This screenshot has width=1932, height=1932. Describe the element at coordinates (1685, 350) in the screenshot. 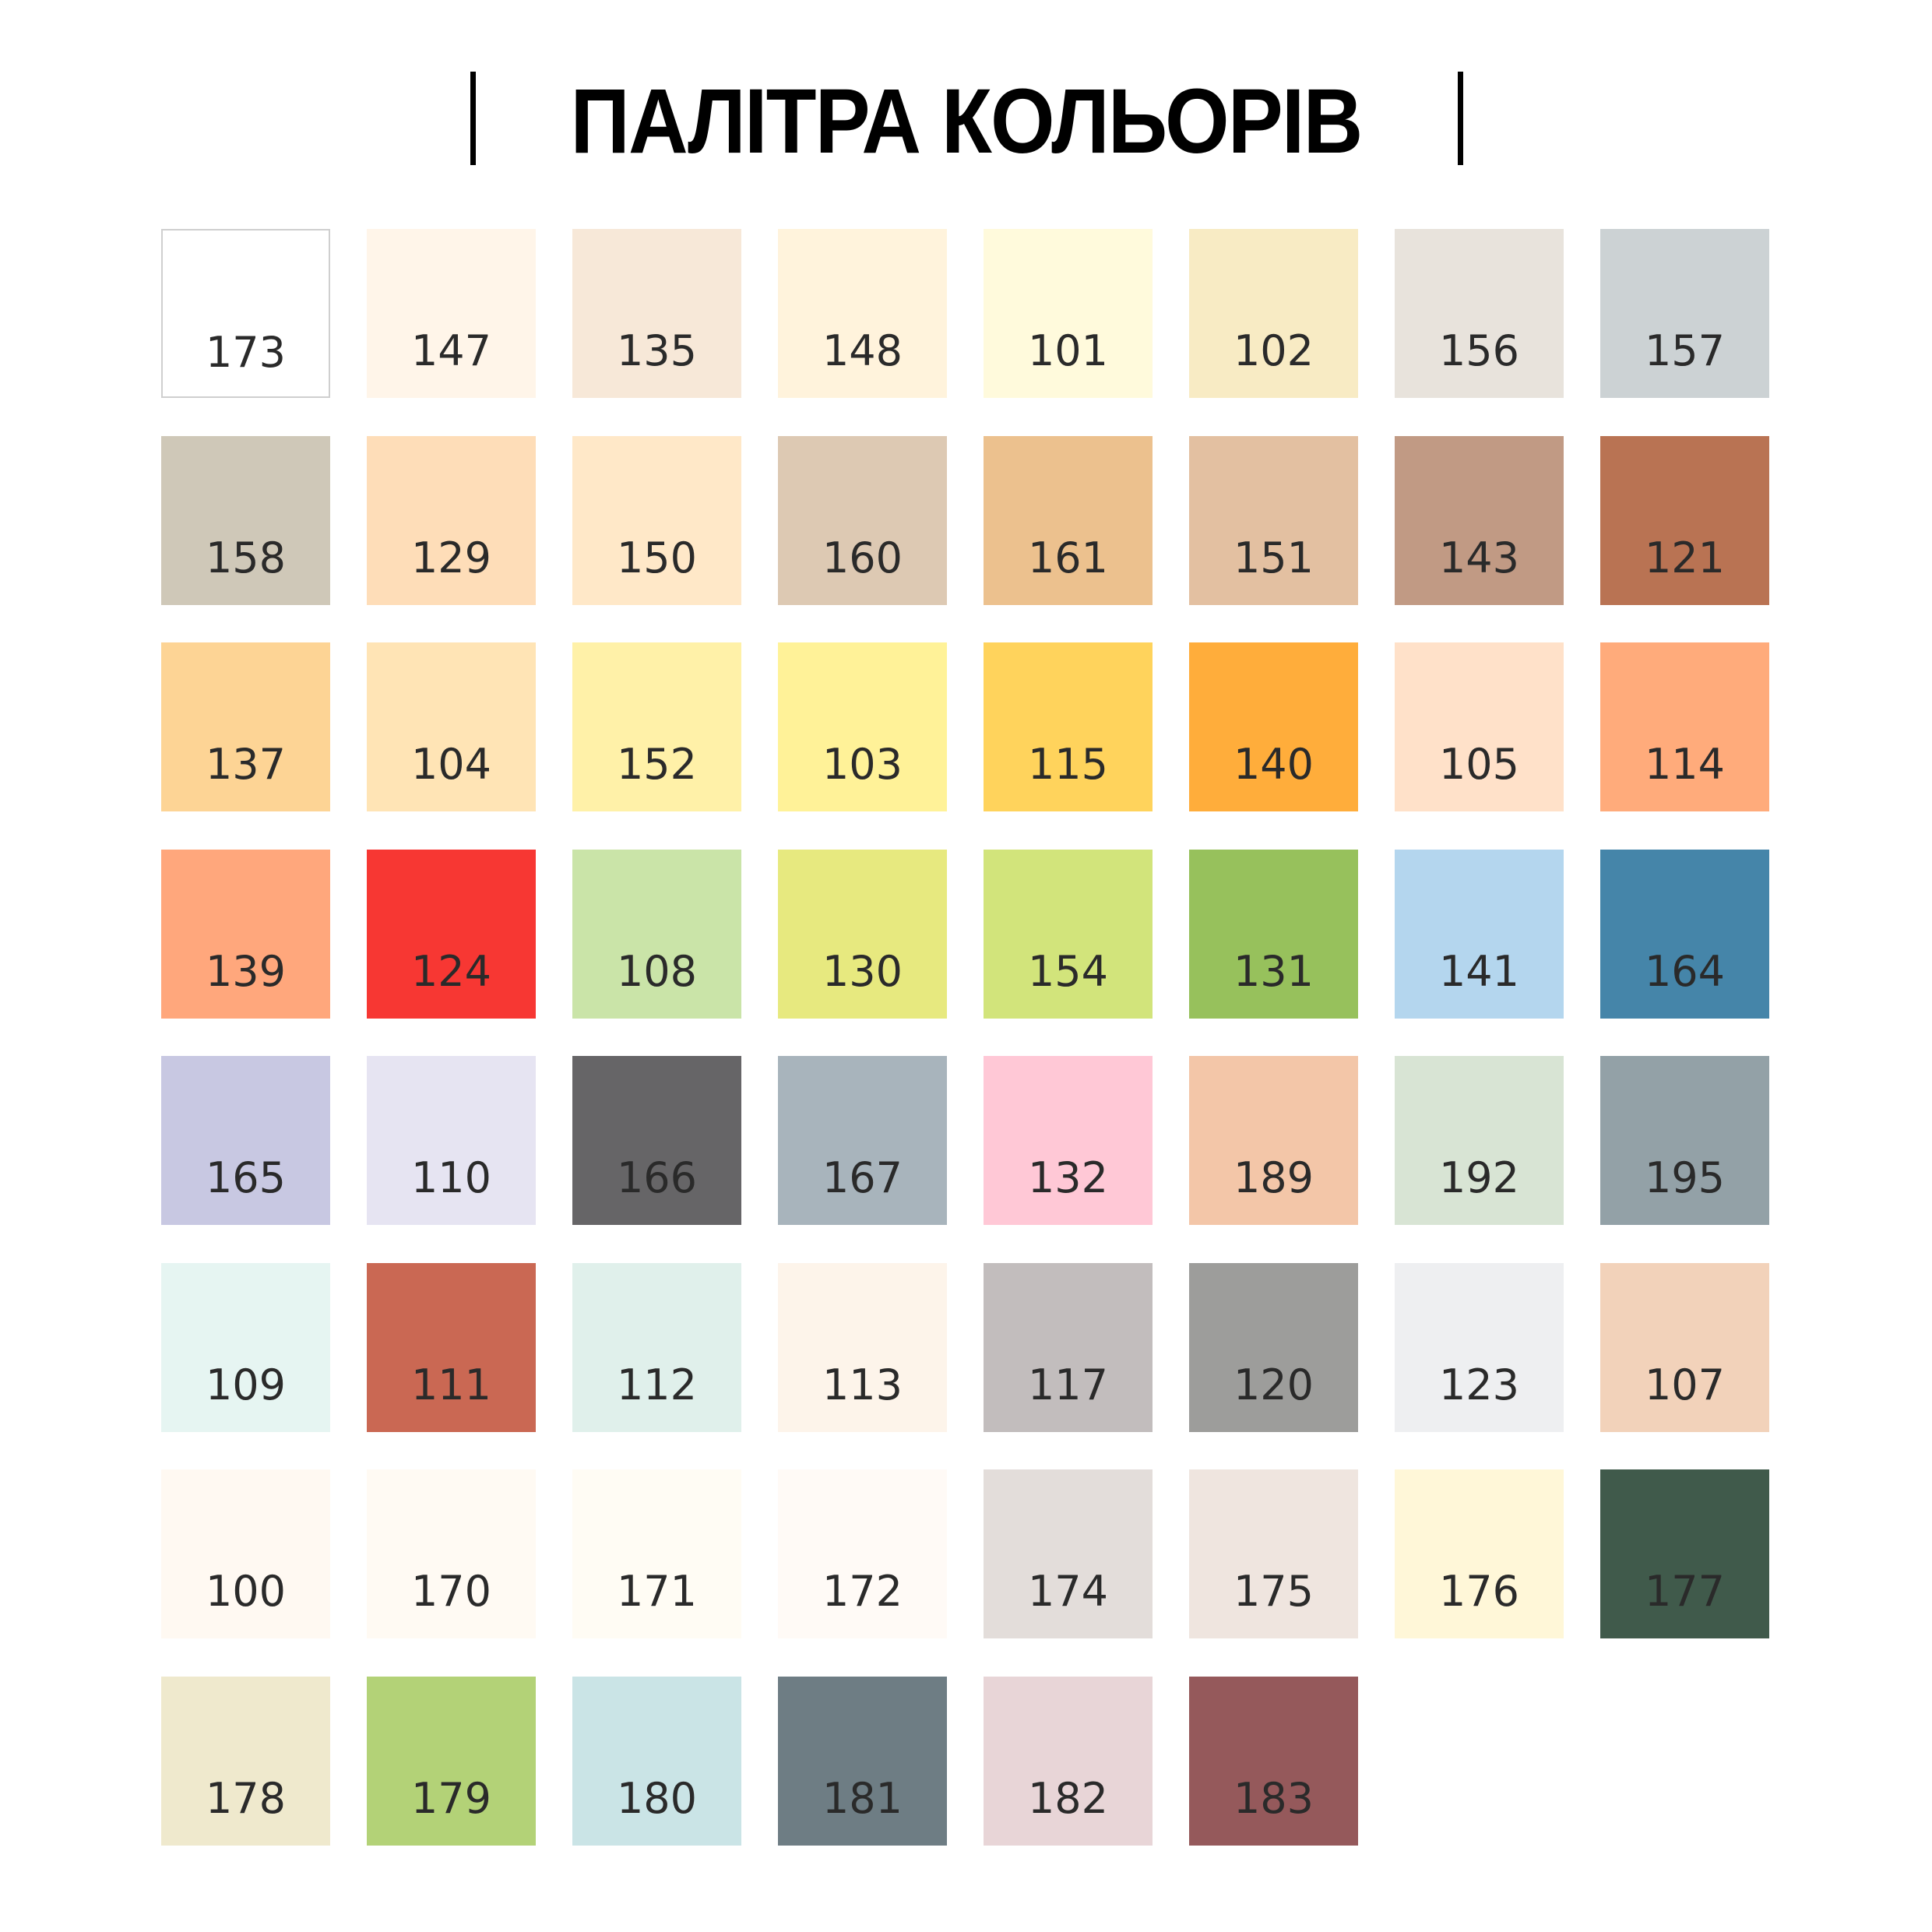

I see `swatch-code: 157` at that location.